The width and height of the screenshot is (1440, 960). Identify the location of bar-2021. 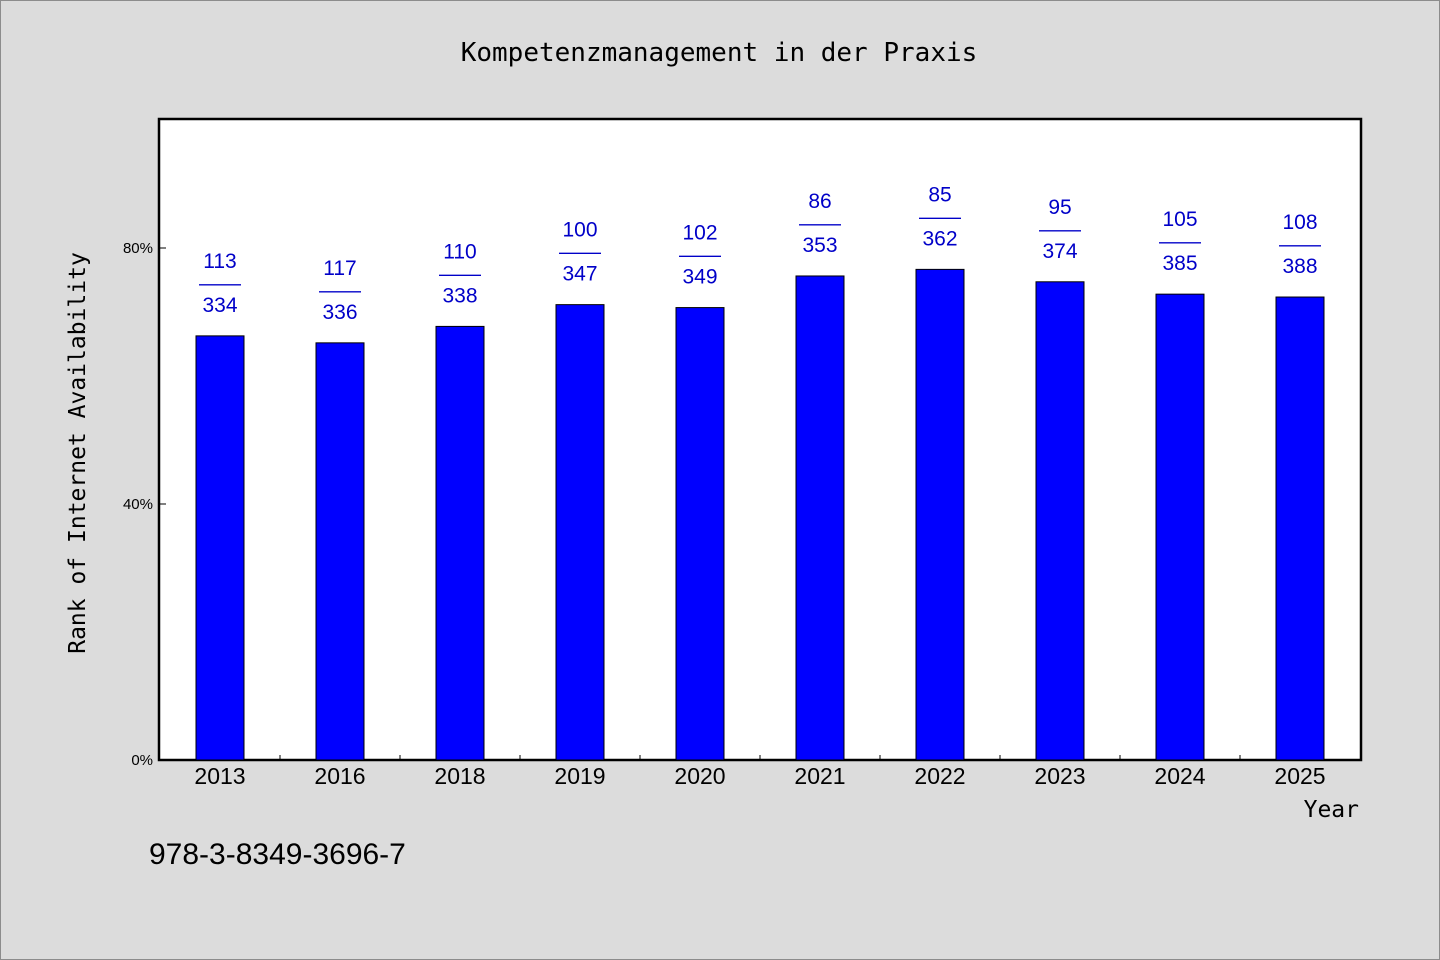
(820, 518).